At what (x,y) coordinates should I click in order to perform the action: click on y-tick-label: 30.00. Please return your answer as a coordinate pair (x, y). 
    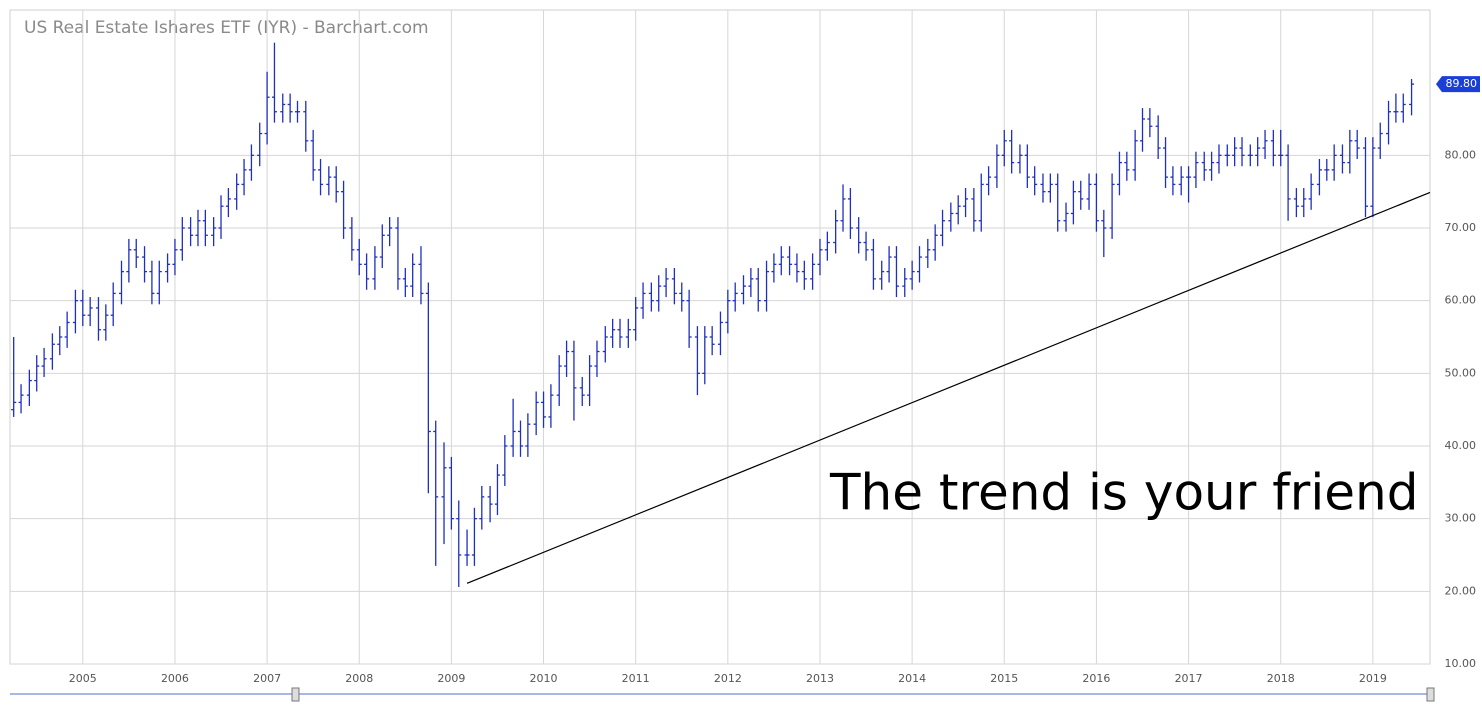
    Looking at the image, I should click on (1461, 518).